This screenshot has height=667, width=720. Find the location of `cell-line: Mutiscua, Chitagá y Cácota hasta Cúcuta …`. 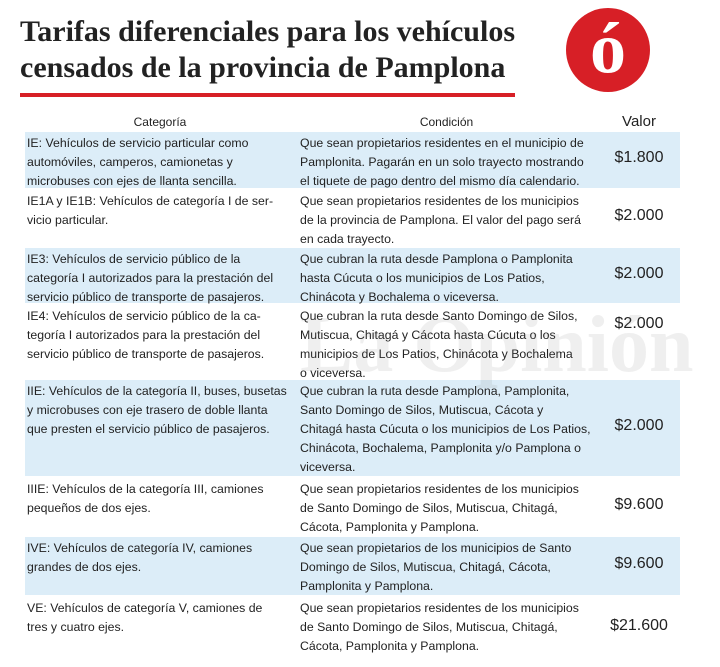

cell-line: Mutiscua, Chitagá y Cácota hasta Cúcuta … is located at coordinates (428, 335).